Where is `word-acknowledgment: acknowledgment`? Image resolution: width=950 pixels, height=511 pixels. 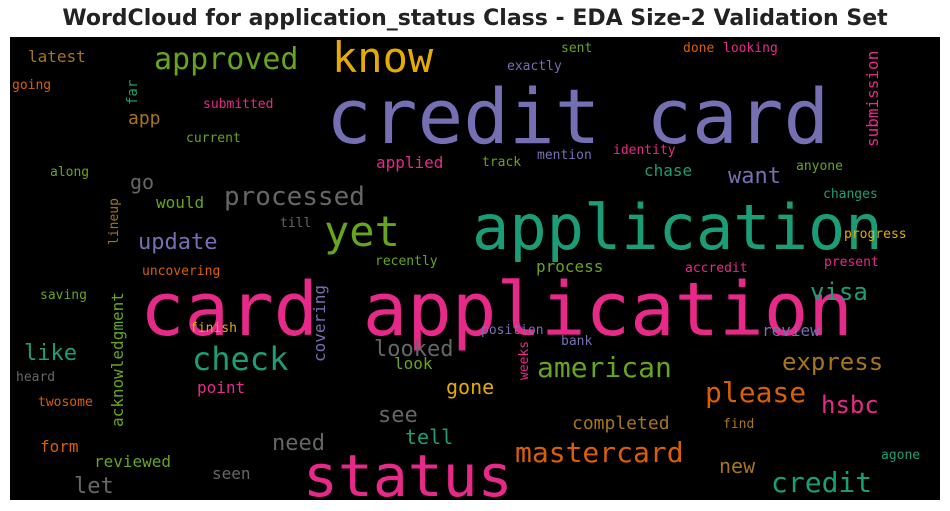
word-acknowledgment: acknowledgment is located at coordinates (117, 359).